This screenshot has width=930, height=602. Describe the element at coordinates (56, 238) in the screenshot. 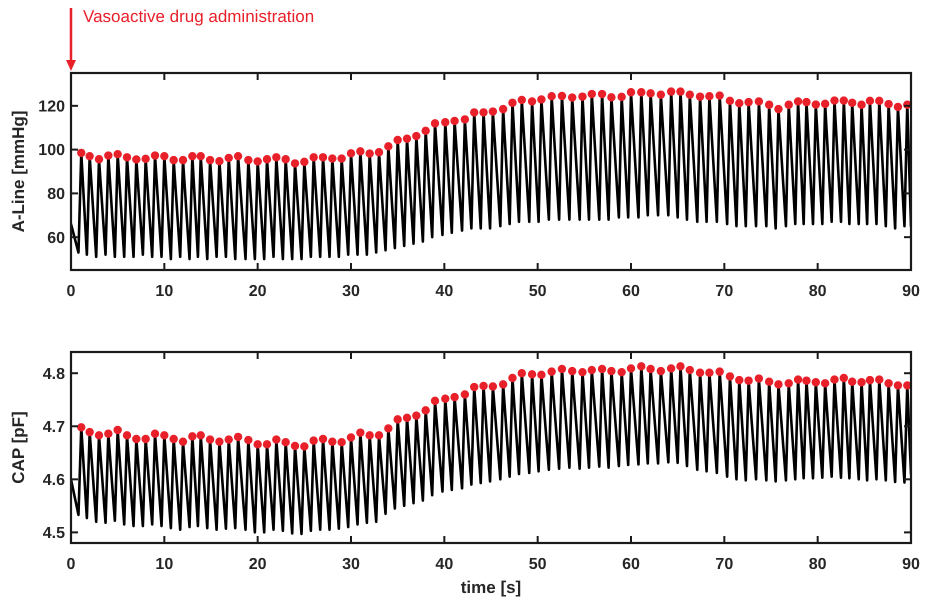

I see `y-tick-label: 60` at that location.